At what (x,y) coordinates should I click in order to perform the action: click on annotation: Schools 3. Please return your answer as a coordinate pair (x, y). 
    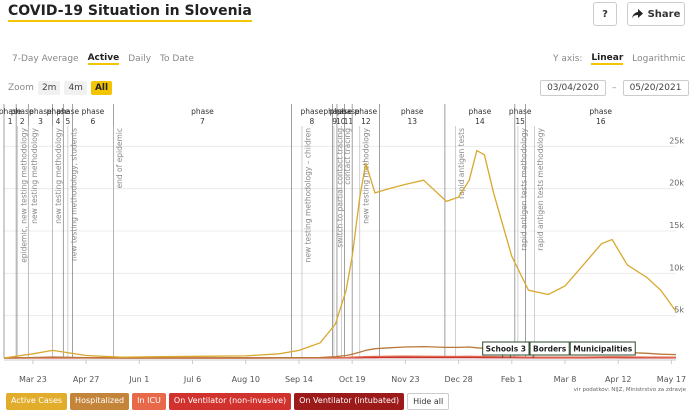
    Looking at the image, I should click on (506, 349).